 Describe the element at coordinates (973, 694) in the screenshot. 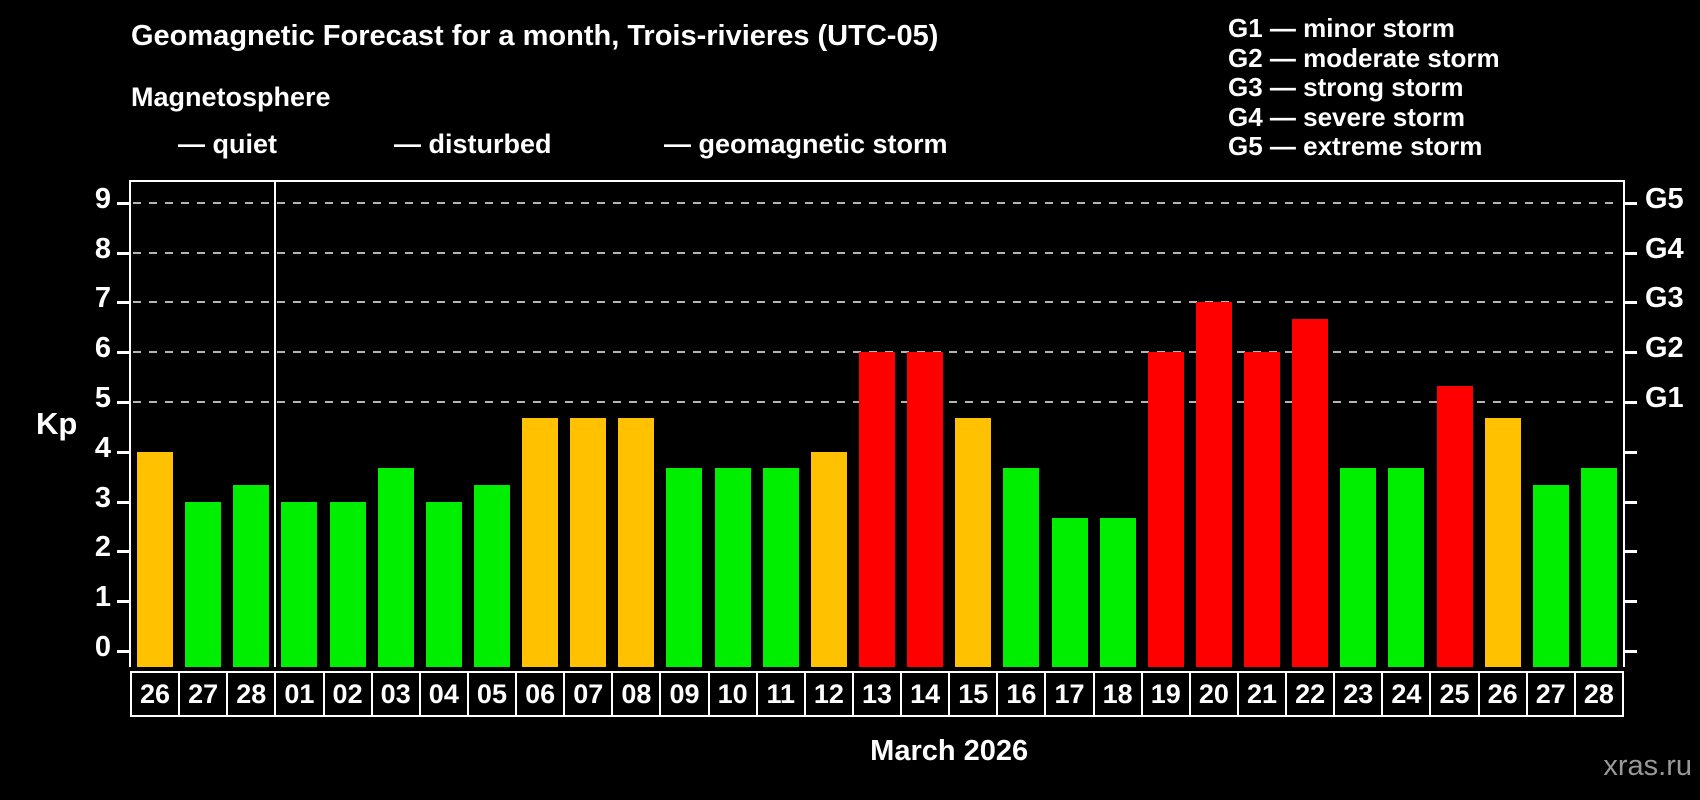

I see `day-label-17-15: 15` at that location.